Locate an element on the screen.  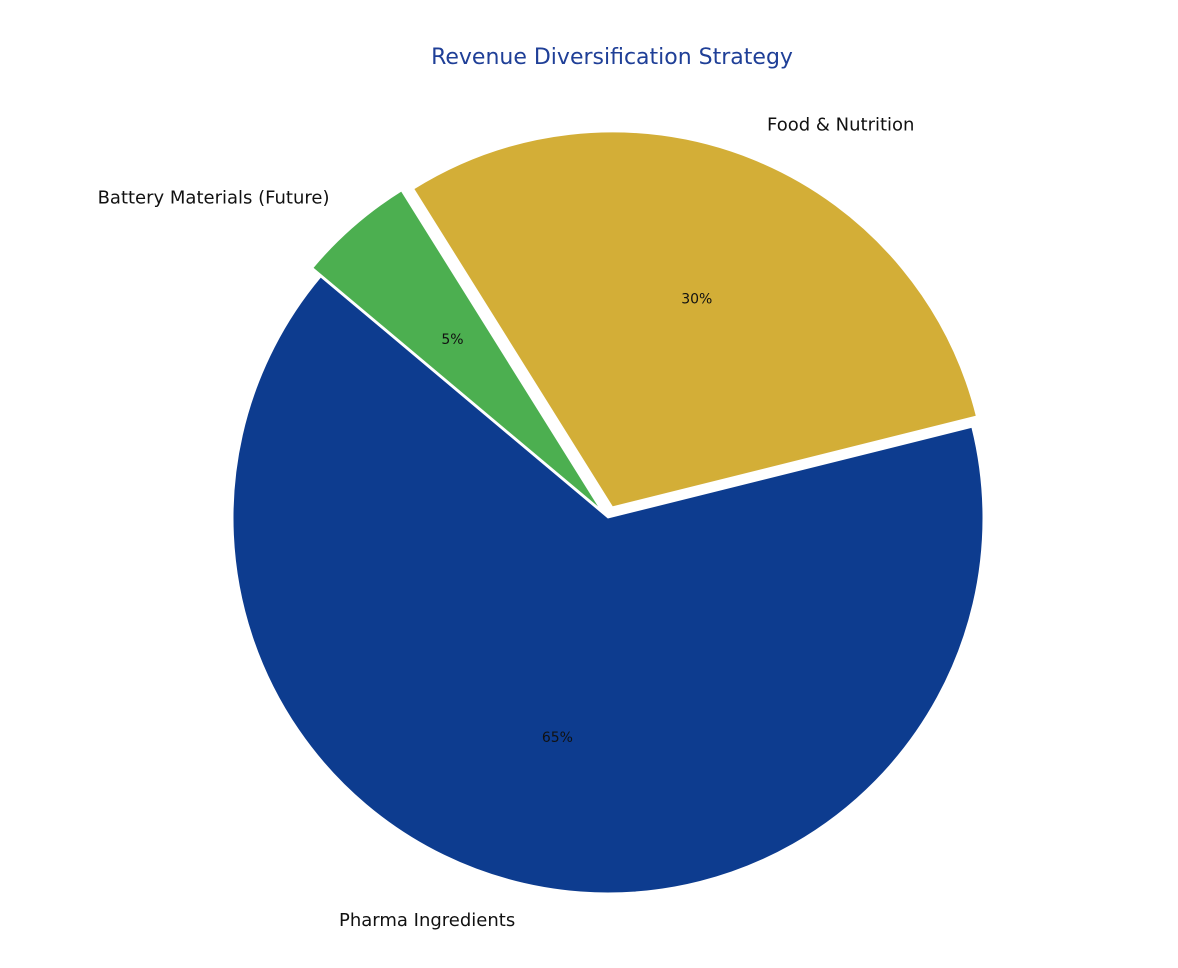
chart-title: Revenue Diversification Strategy is located at coordinates (612, 57).